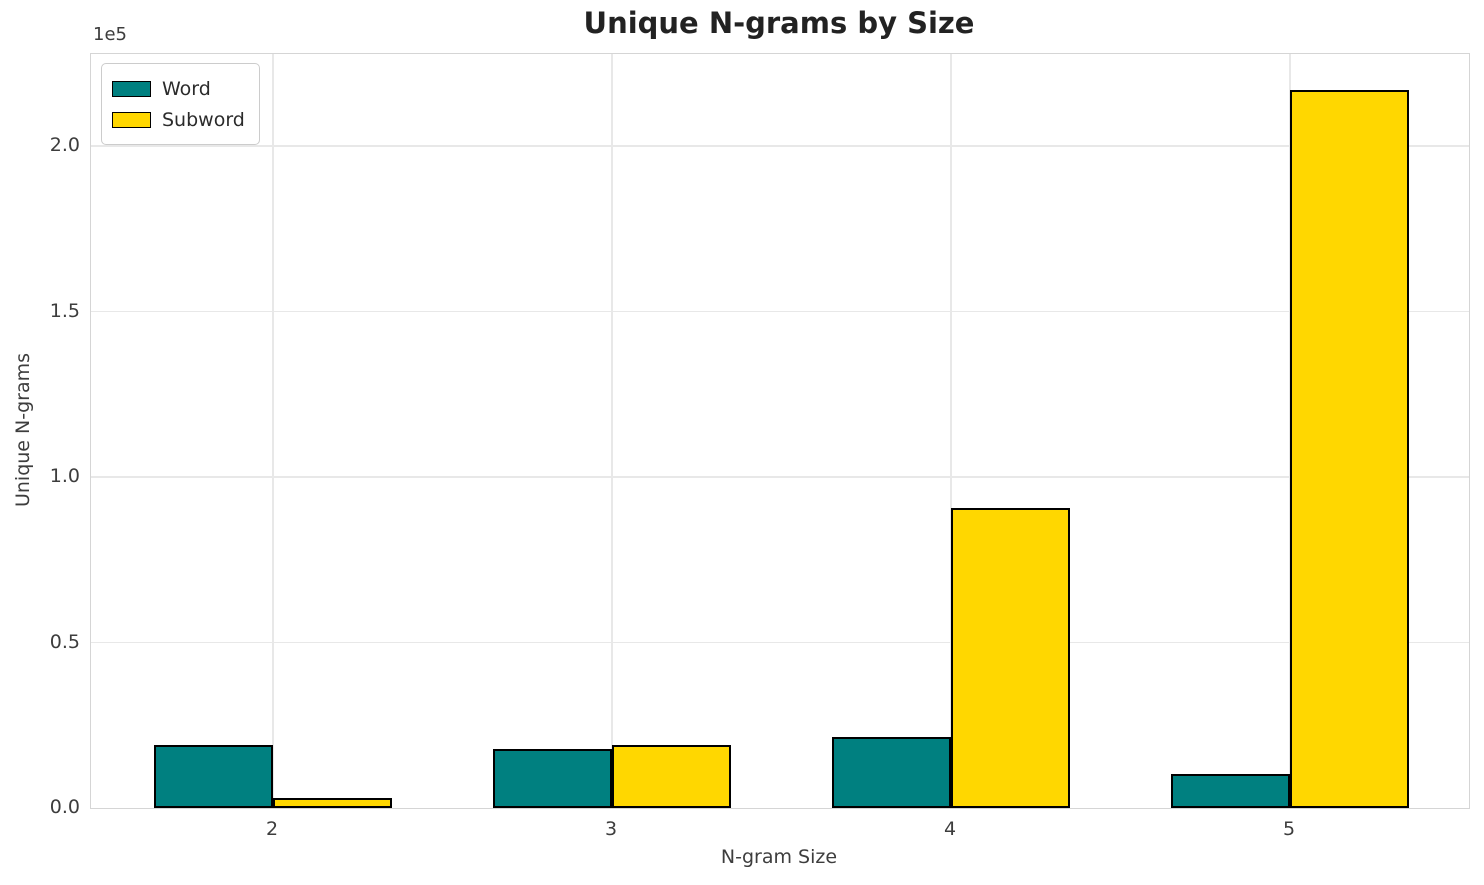 The height and width of the screenshot is (885, 1484). What do you see at coordinates (131, 88) in the screenshot?
I see `legend-swatch-word` at bounding box center [131, 88].